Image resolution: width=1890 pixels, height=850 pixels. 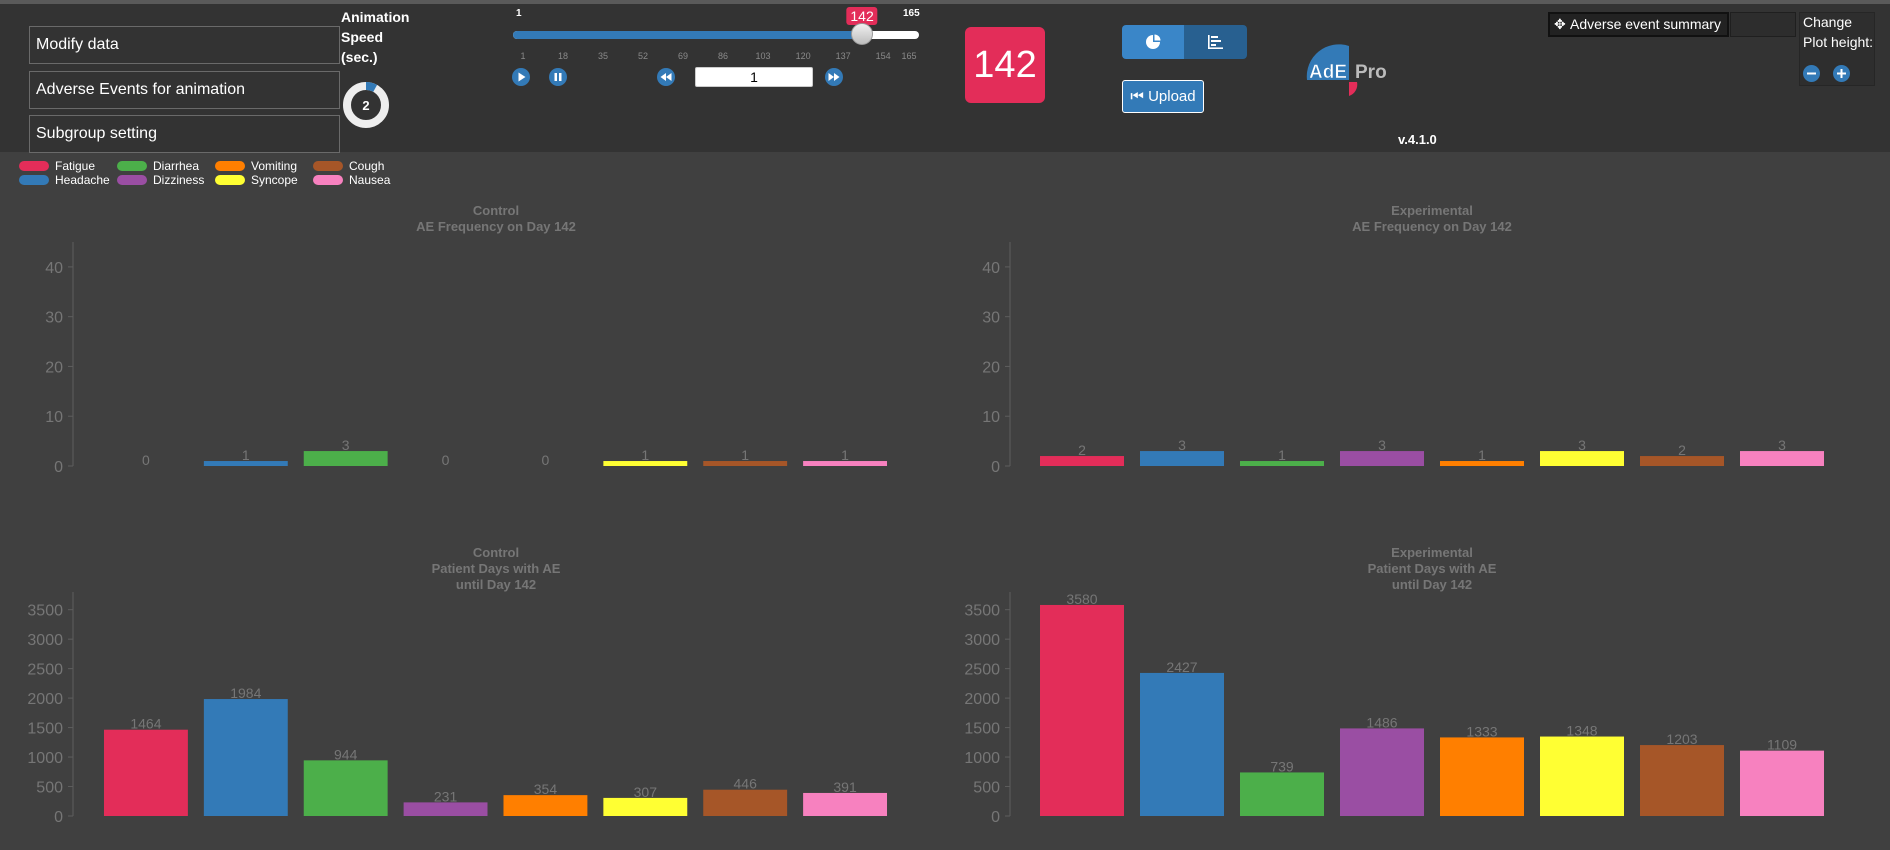 I want to click on pause-icon, so click(x=558, y=77).